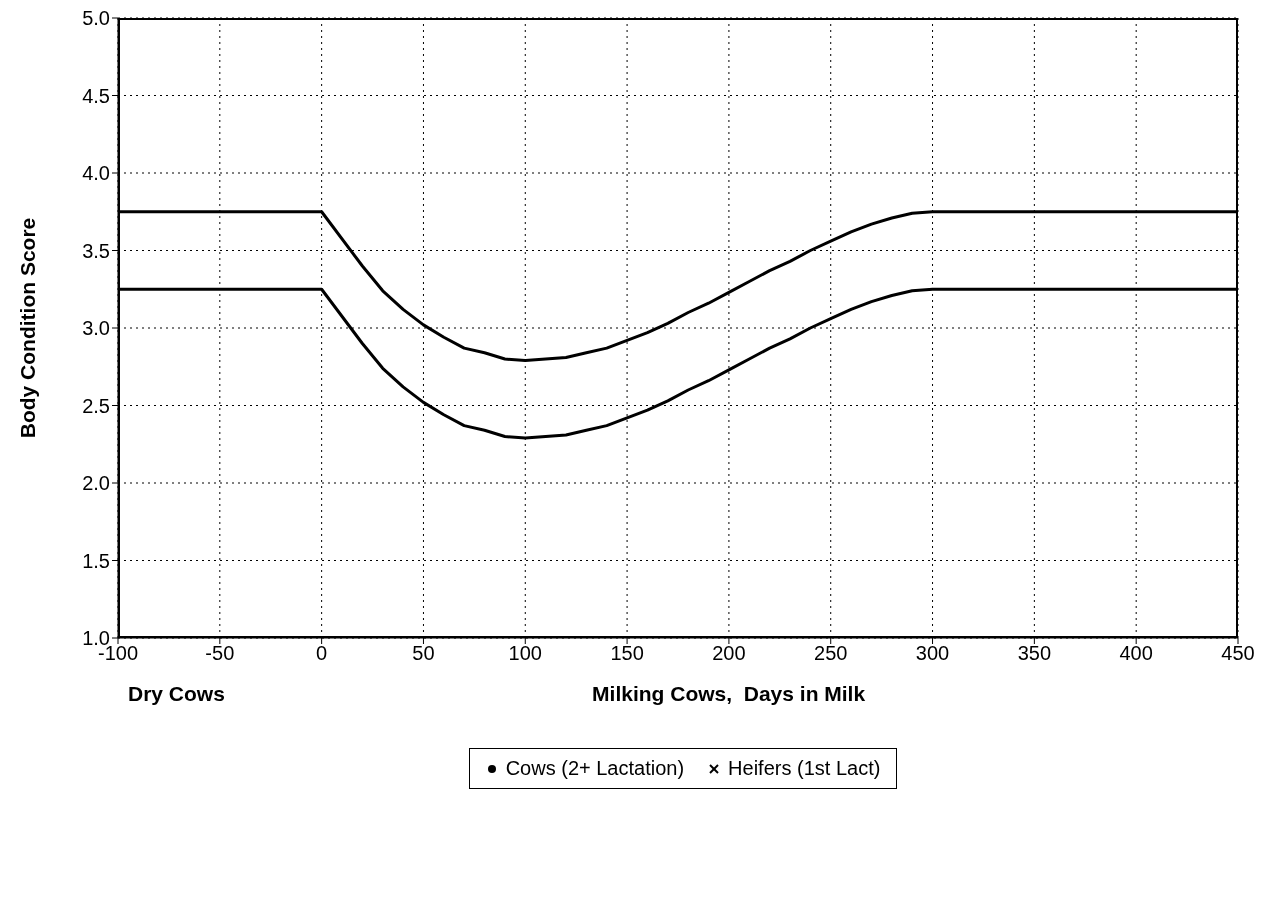  I want to click on y-tick-label: 3.5, so click(96, 250).